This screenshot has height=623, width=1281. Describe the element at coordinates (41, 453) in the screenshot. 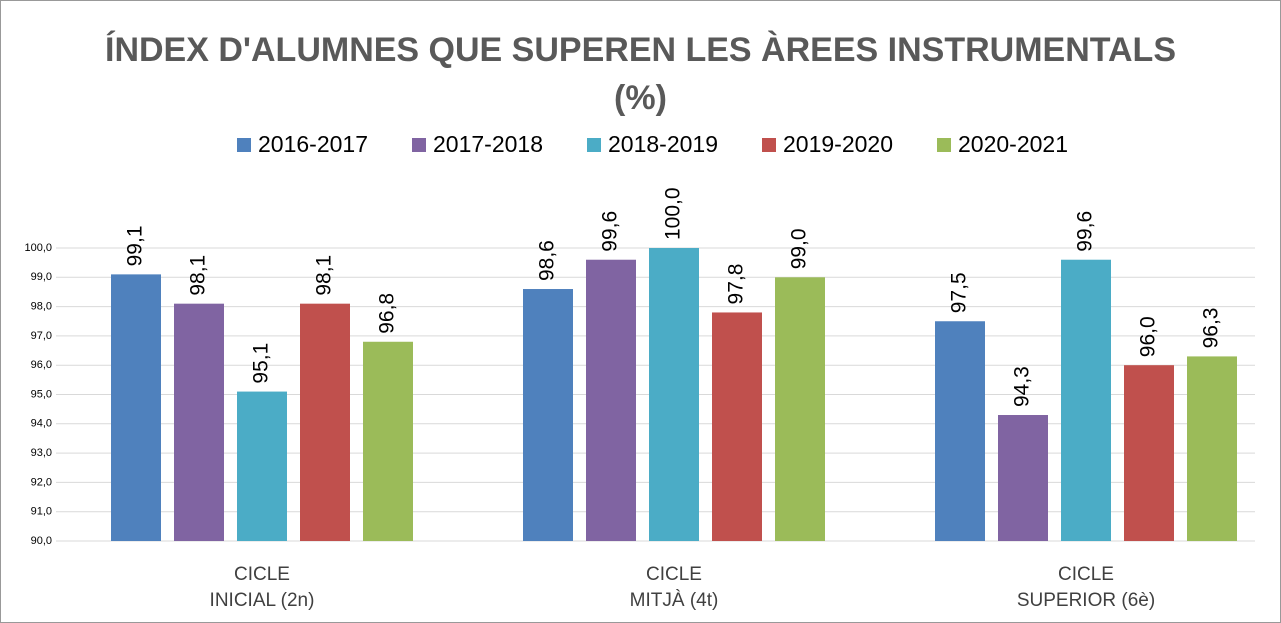

I see `y-tick-label: 93,0` at that location.